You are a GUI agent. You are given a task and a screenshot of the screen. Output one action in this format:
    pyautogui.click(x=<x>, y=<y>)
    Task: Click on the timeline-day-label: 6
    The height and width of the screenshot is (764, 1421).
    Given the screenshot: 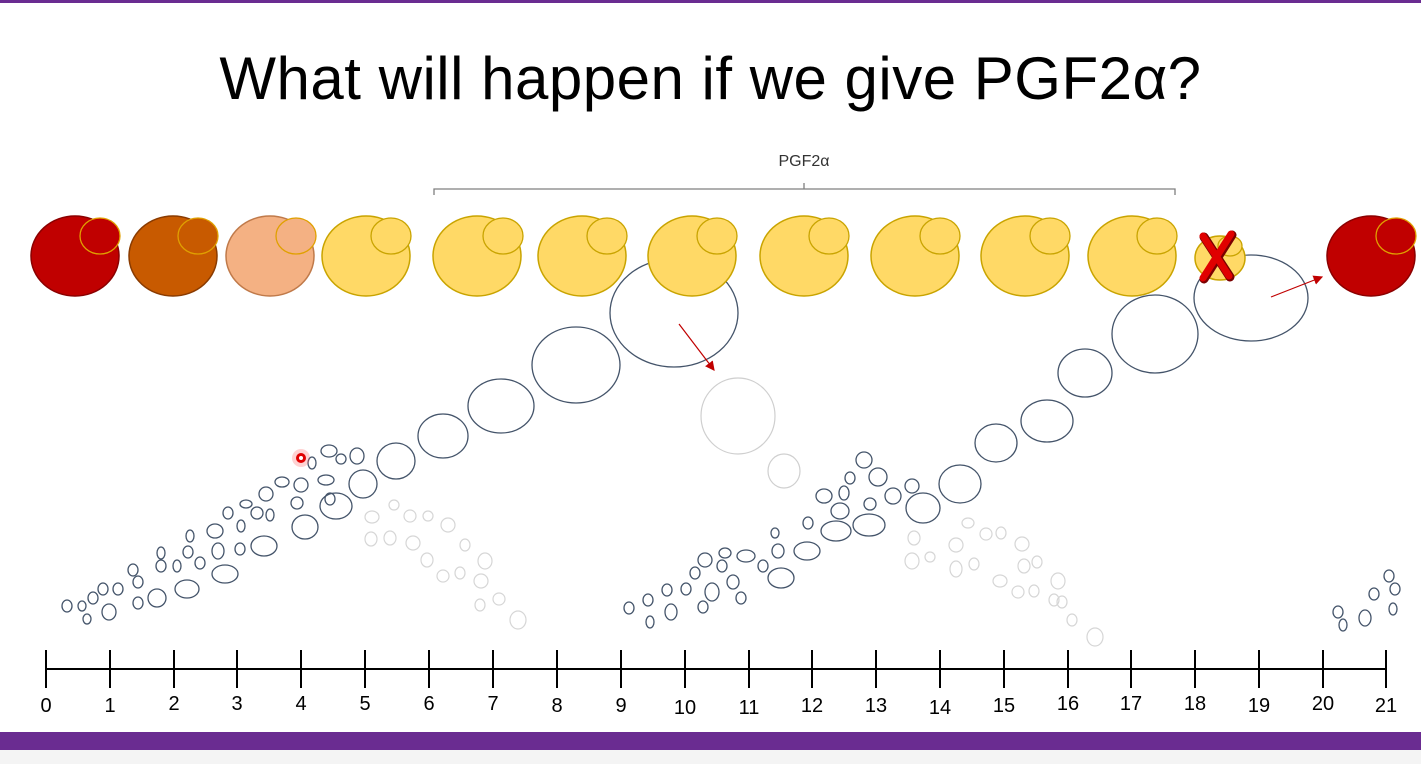 What is the action you would take?
    pyautogui.click(x=428, y=704)
    